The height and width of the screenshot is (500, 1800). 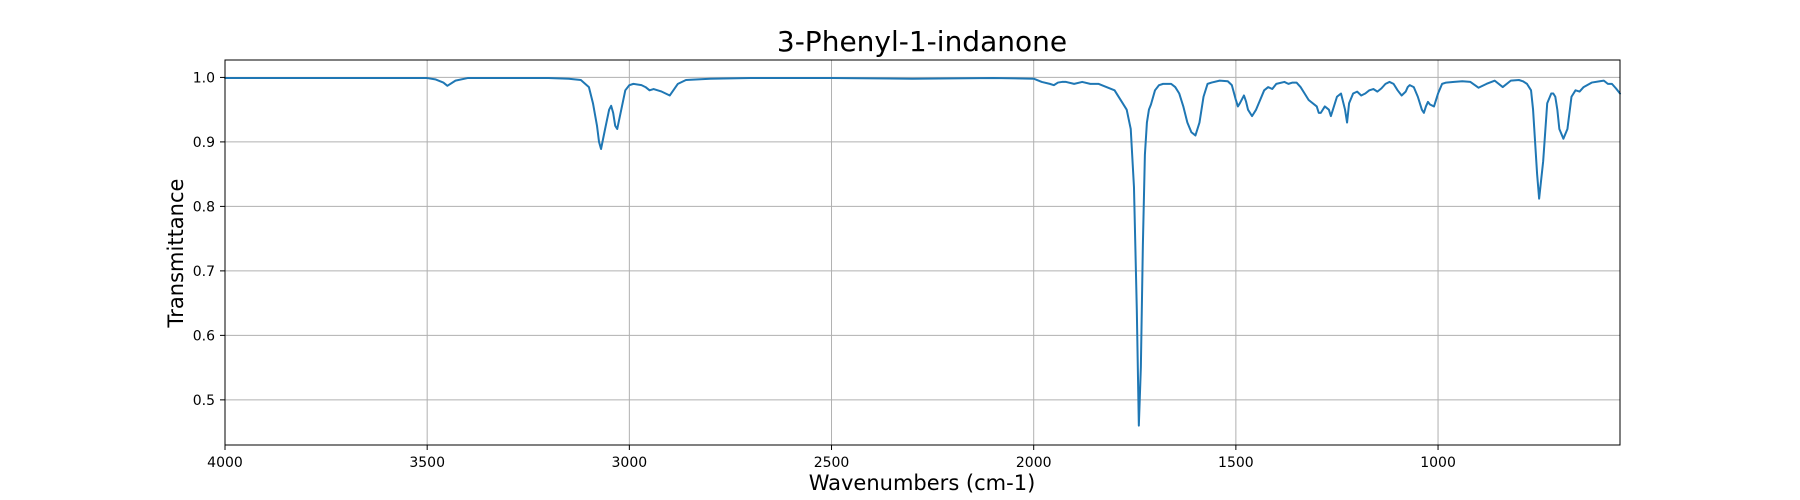 I want to click on x-tick-label: 1500, so click(x=1236, y=463).